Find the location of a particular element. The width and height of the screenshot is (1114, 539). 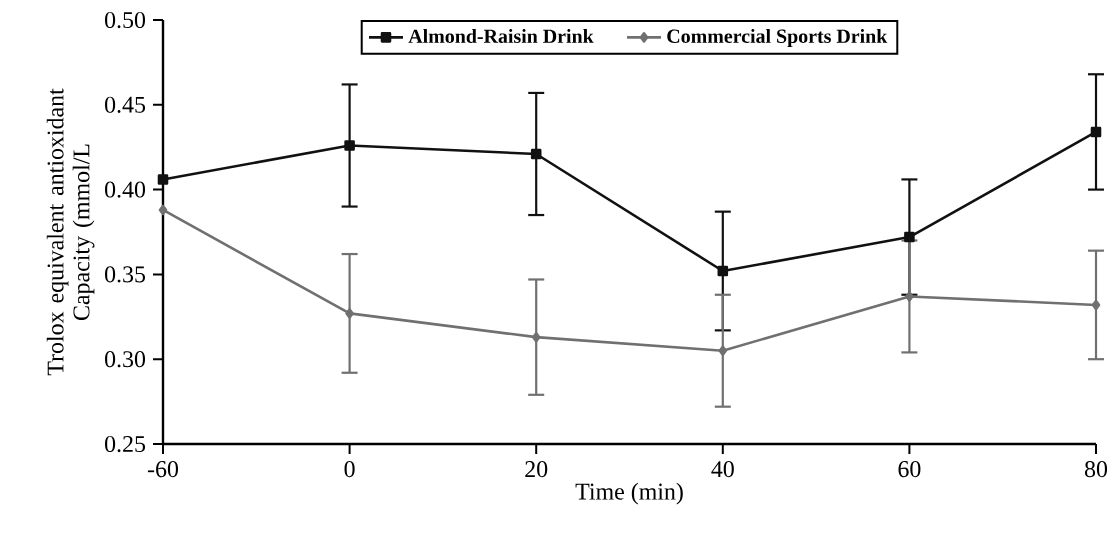

y-tick-label: 0.40 is located at coordinates (125, 189).